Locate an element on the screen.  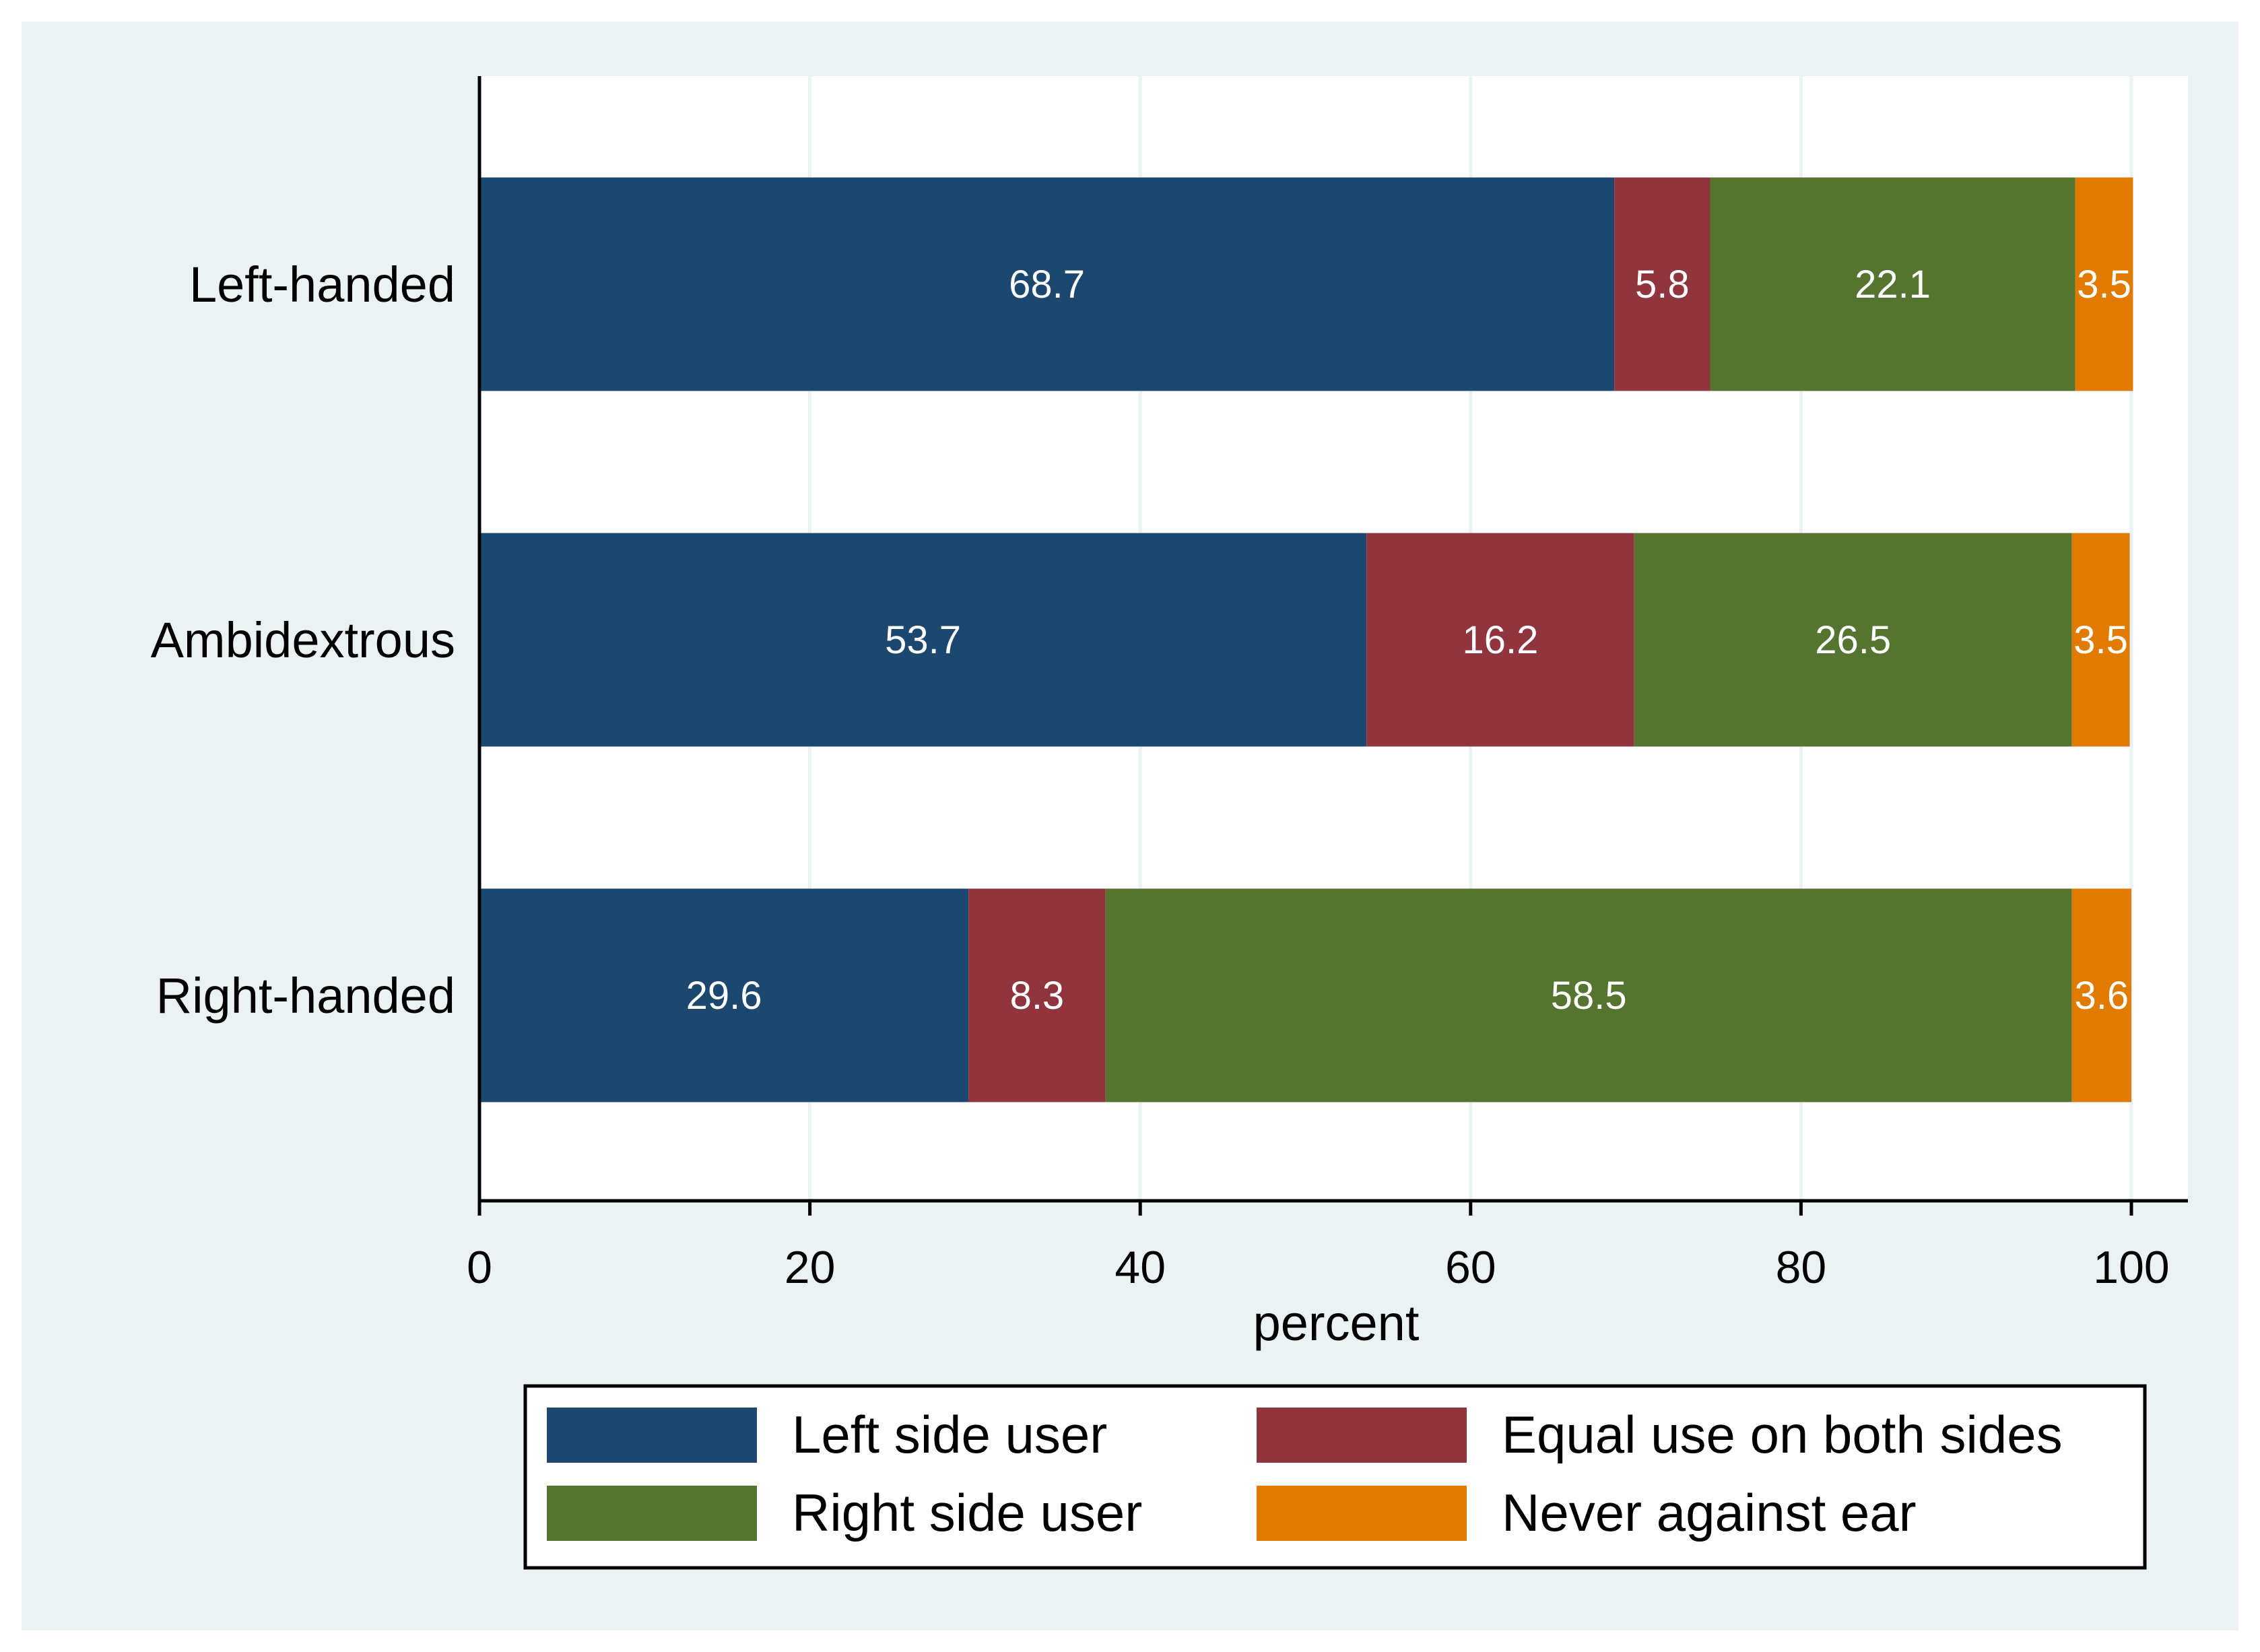
category-labels: Left-handed Ambidextrous Right-handed is located at coordinates (303, 640).